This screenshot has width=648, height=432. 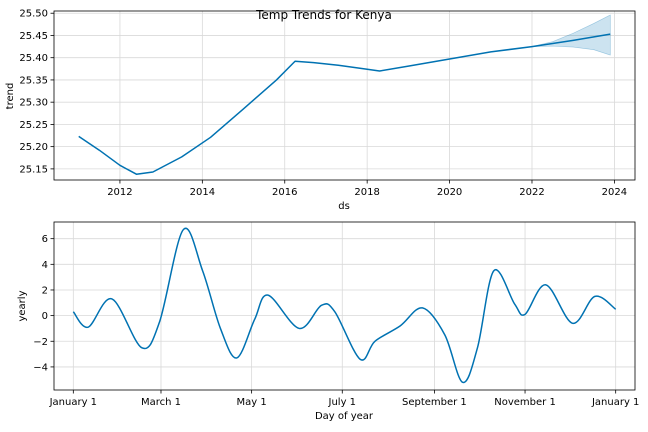 What do you see at coordinates (33, 147) in the screenshot?
I see `y-tick-label: 25.20` at bounding box center [33, 147].